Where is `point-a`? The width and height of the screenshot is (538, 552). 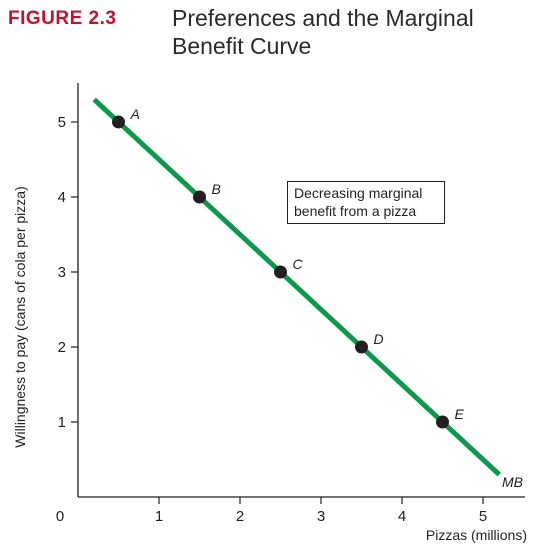 point-a is located at coordinates (118, 122).